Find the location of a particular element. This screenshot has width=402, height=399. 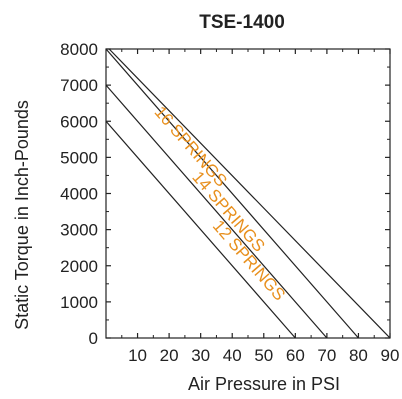

y-tick-label: 8000 is located at coordinates (79, 49).